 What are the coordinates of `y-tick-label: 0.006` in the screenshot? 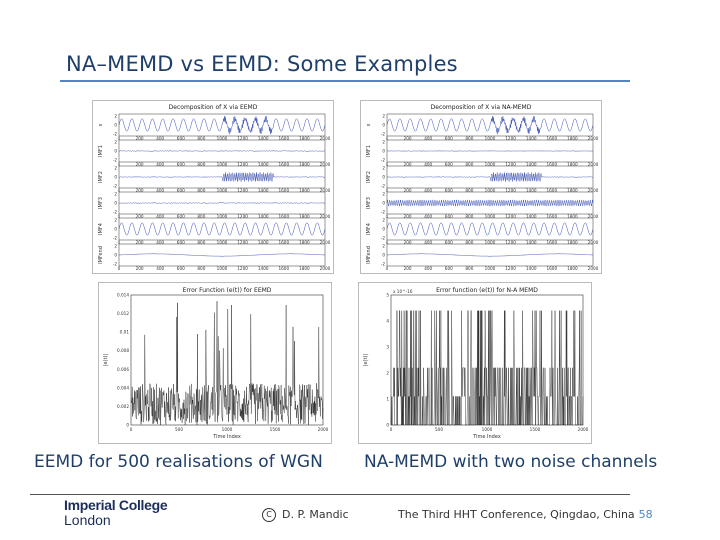 It's located at (123, 369).